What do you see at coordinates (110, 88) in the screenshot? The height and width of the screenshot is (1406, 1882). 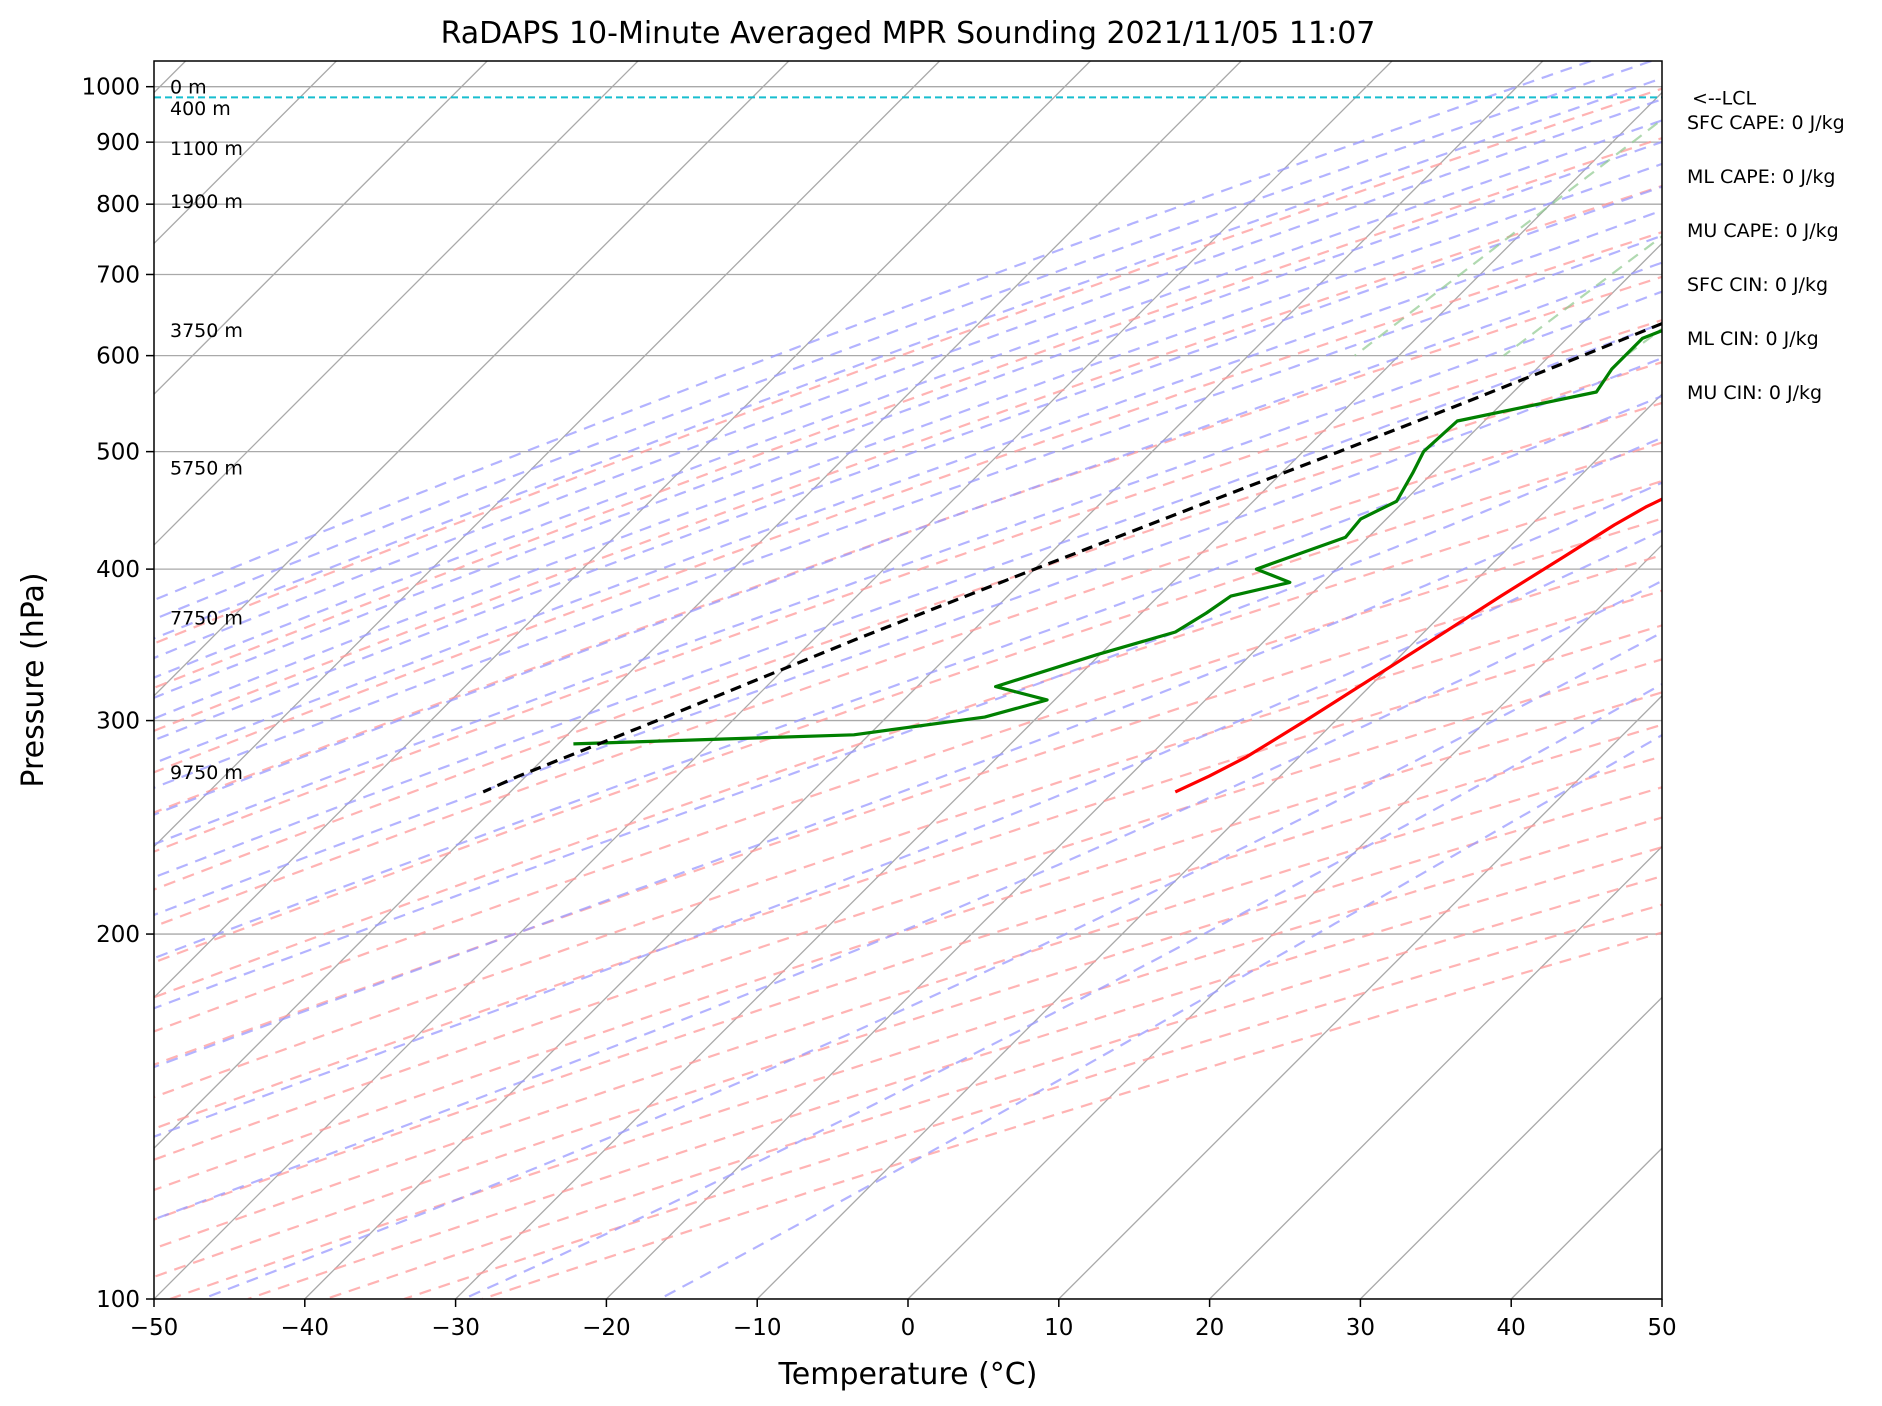 I see `y-tick-label: 1000` at bounding box center [110, 88].